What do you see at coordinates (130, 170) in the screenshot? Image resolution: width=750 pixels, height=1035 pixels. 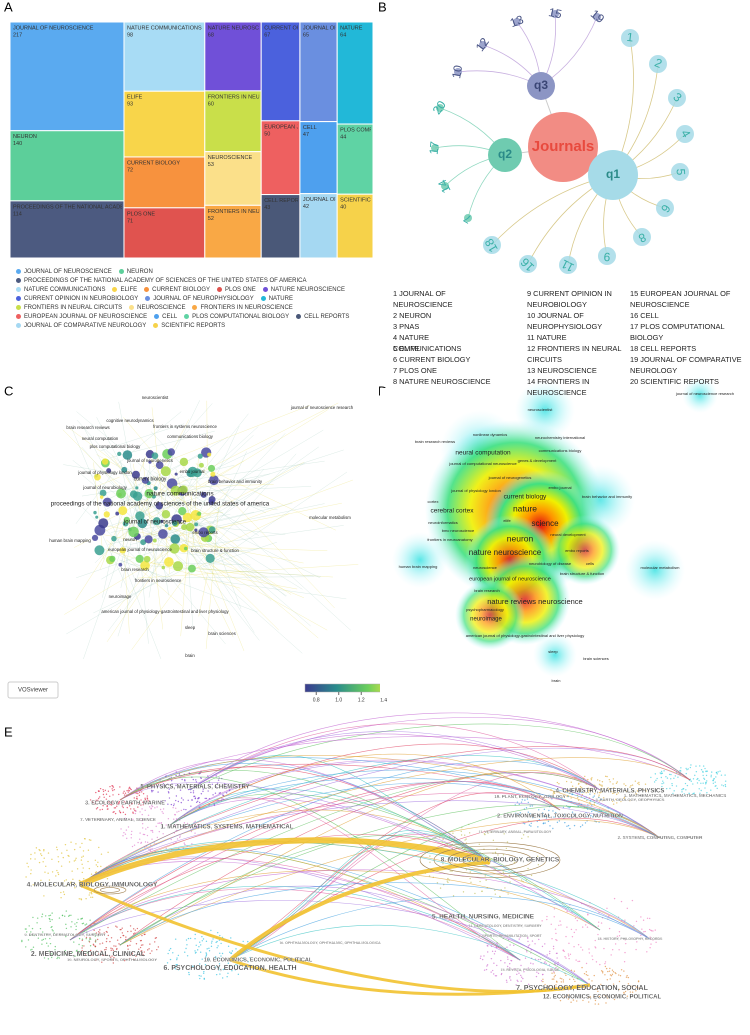 I see `tile-value: 72` at bounding box center [130, 170].